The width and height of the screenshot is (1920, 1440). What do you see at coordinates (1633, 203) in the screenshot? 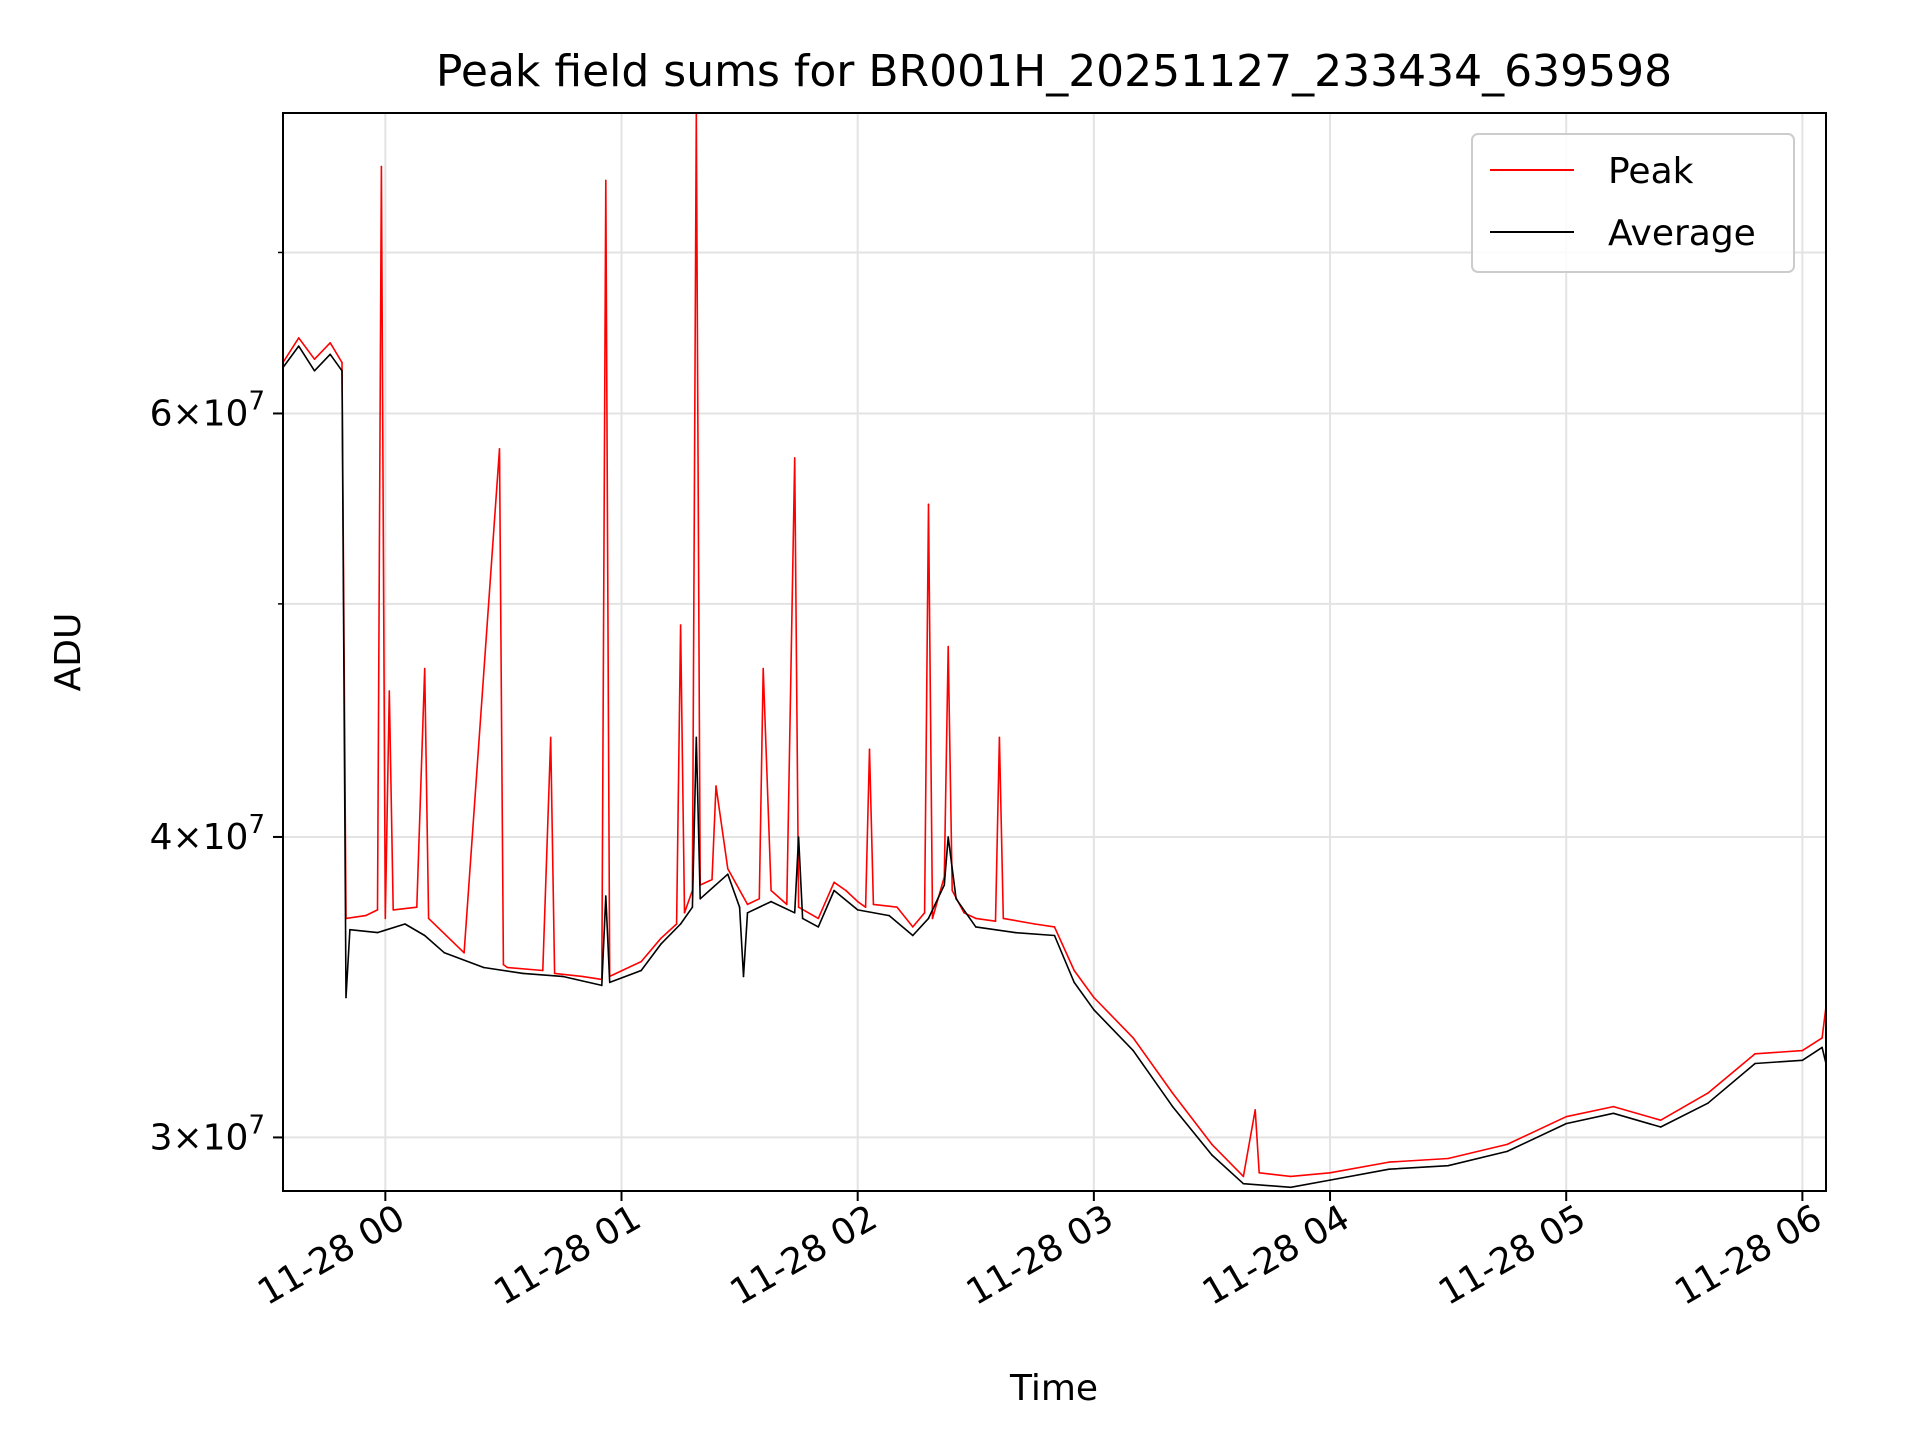
I see `legend: Peak Average` at bounding box center [1633, 203].